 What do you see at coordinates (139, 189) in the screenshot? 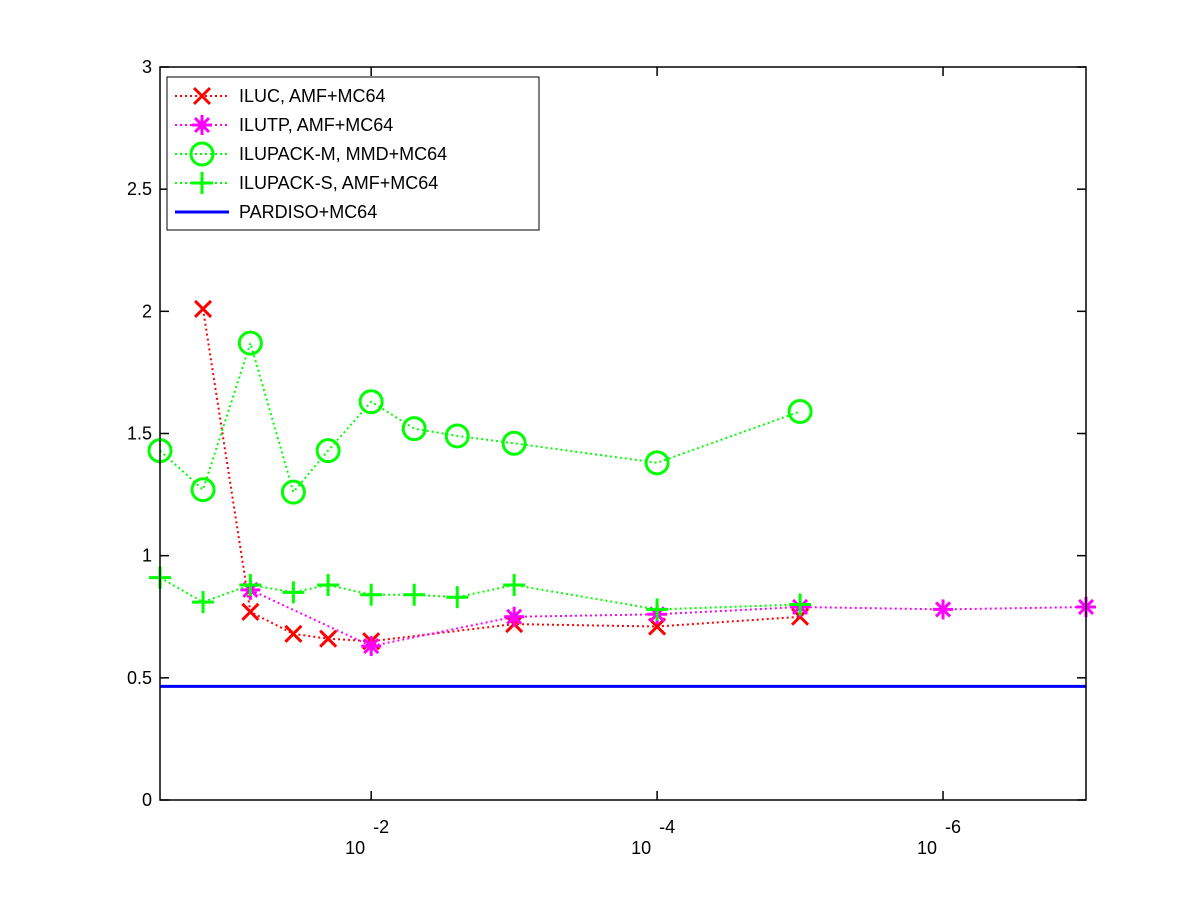
I see `y-tick-label: 2.5` at bounding box center [139, 189].